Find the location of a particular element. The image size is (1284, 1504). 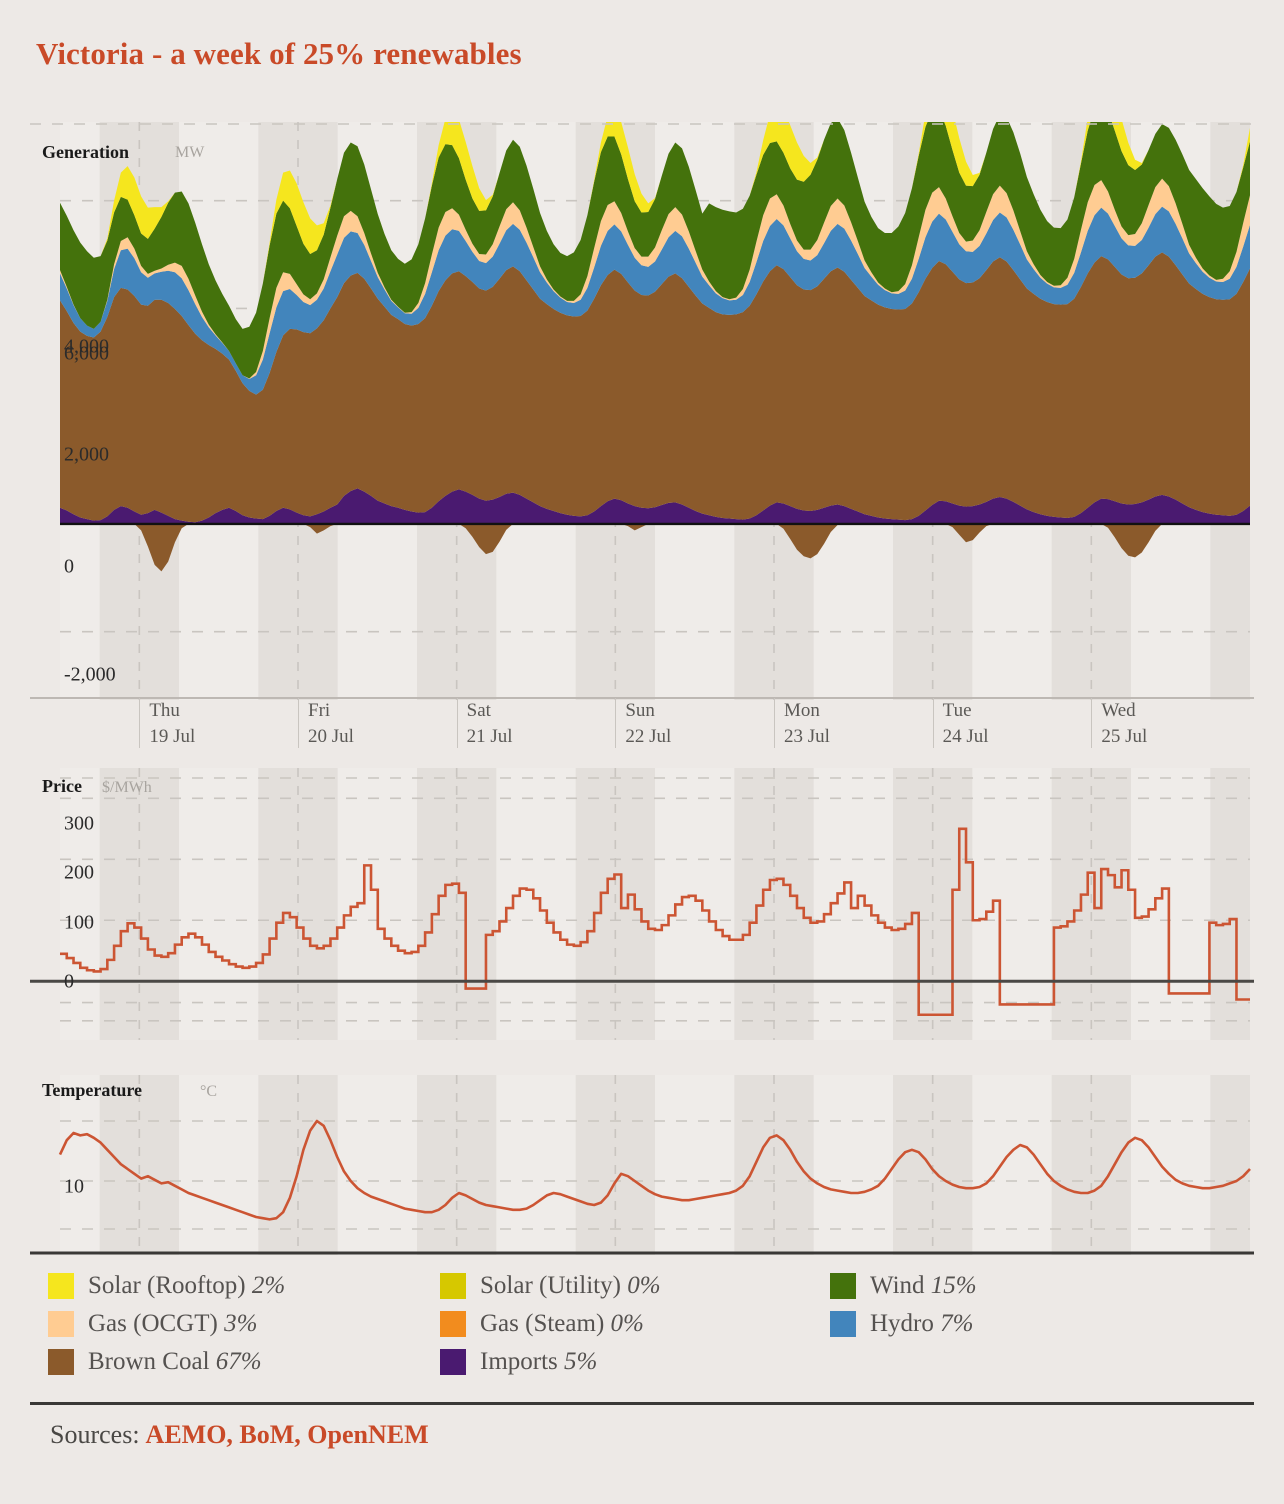

day-of-month: 24 Jul is located at coordinates (965, 736).